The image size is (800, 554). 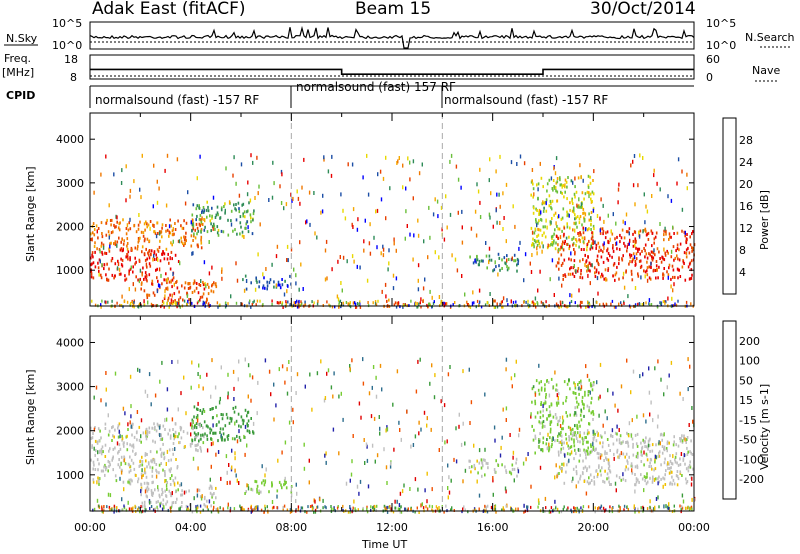 What do you see at coordinates (191, 527) in the screenshot?
I see `time-tick-label: 04:00` at bounding box center [191, 527].